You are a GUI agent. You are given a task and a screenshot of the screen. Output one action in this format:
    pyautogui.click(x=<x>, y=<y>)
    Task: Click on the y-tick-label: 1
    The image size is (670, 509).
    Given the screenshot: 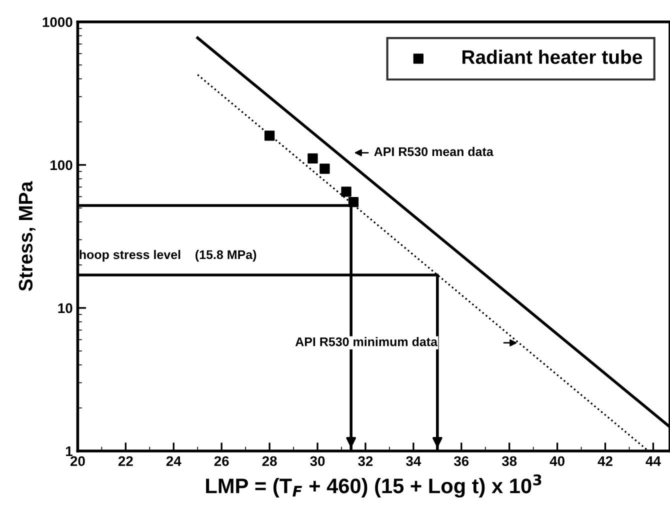 What is the action you would take?
    pyautogui.click(x=69, y=451)
    